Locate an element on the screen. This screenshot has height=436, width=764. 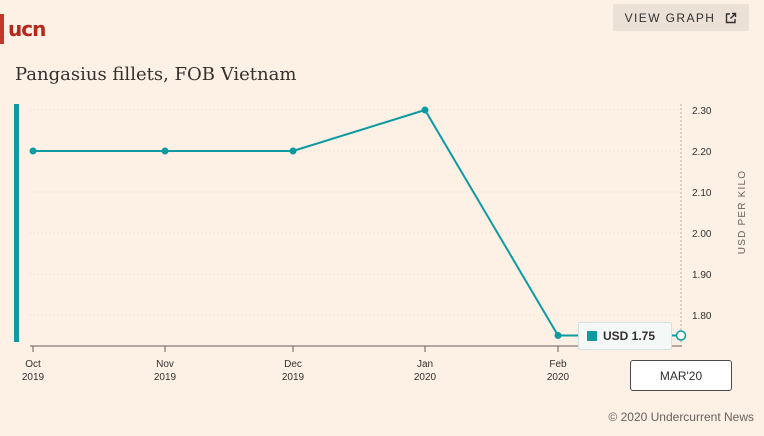
view-graph-button: VIEW GRAPH is located at coordinates (681, 17).